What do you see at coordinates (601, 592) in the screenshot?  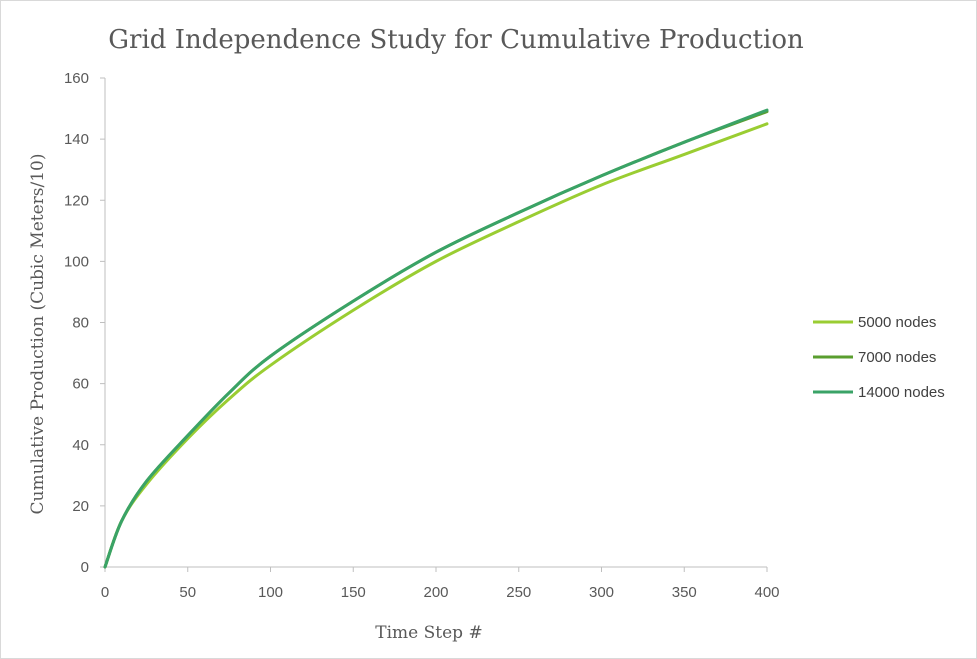 I see `x-tick-label: 300` at bounding box center [601, 592].